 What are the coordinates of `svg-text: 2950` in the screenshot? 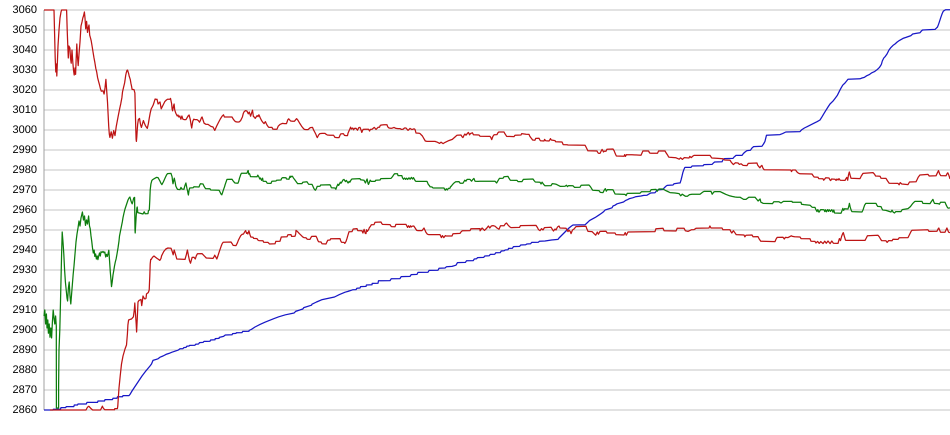 It's located at (25, 230).